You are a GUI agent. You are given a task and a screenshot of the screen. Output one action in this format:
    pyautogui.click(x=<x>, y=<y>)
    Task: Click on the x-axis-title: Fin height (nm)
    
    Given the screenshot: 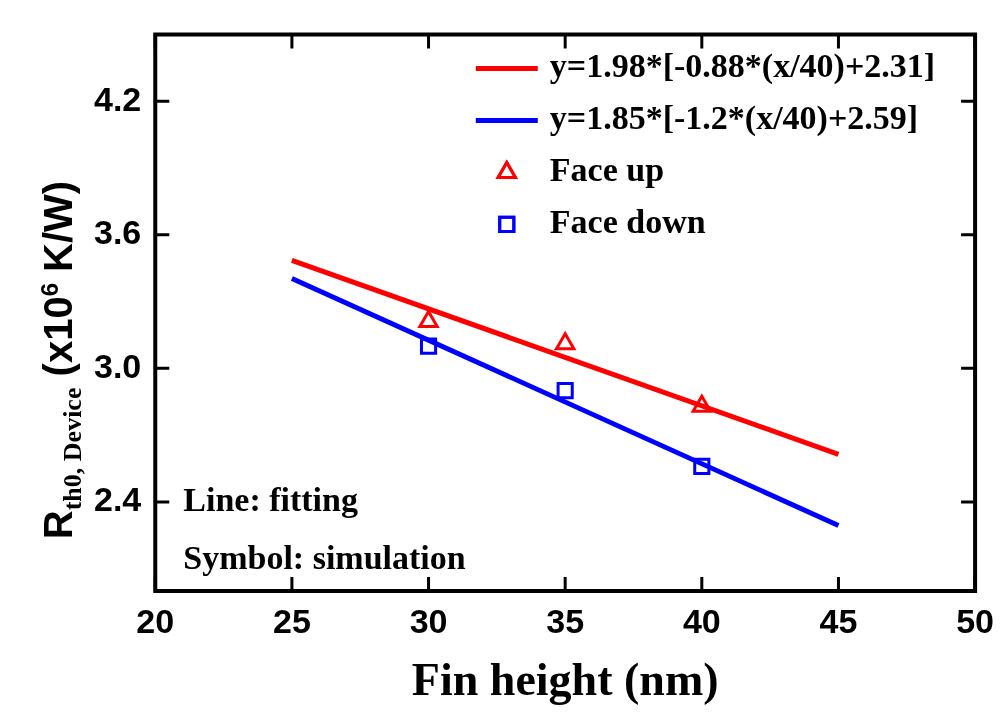 What is the action you would take?
    pyautogui.click(x=565, y=680)
    